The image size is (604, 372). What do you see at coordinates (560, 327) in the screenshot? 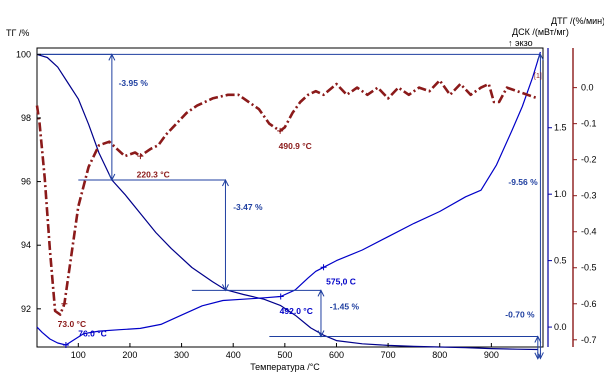
I see `dsc-tick-label: 0.0` at bounding box center [560, 327].